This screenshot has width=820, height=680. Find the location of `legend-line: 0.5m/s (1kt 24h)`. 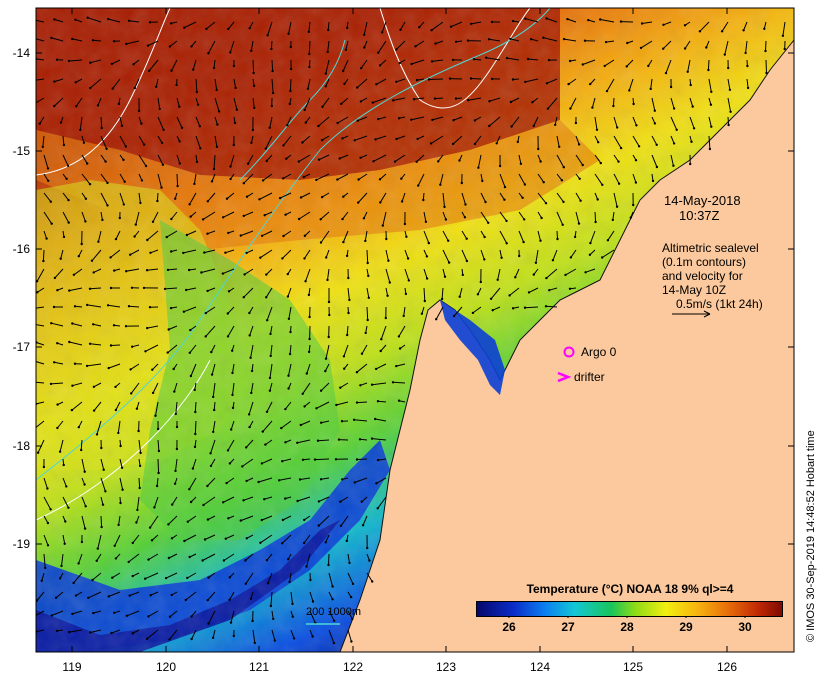

legend-line: 0.5m/s (1kt 24h) is located at coordinates (719, 304).